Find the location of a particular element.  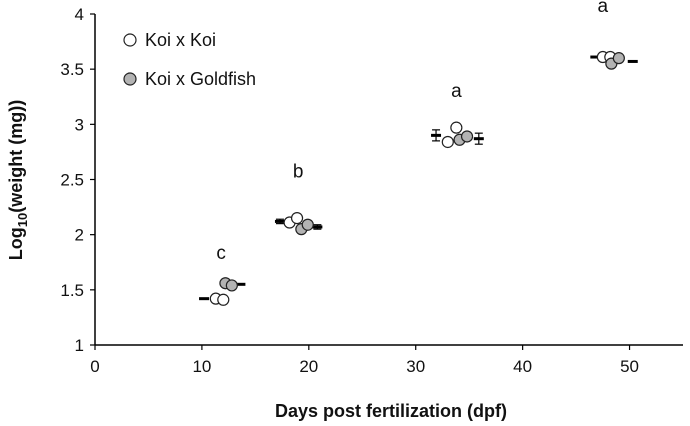

y-axis-title: Log10(weight (mg)) is located at coordinates (18, 180).